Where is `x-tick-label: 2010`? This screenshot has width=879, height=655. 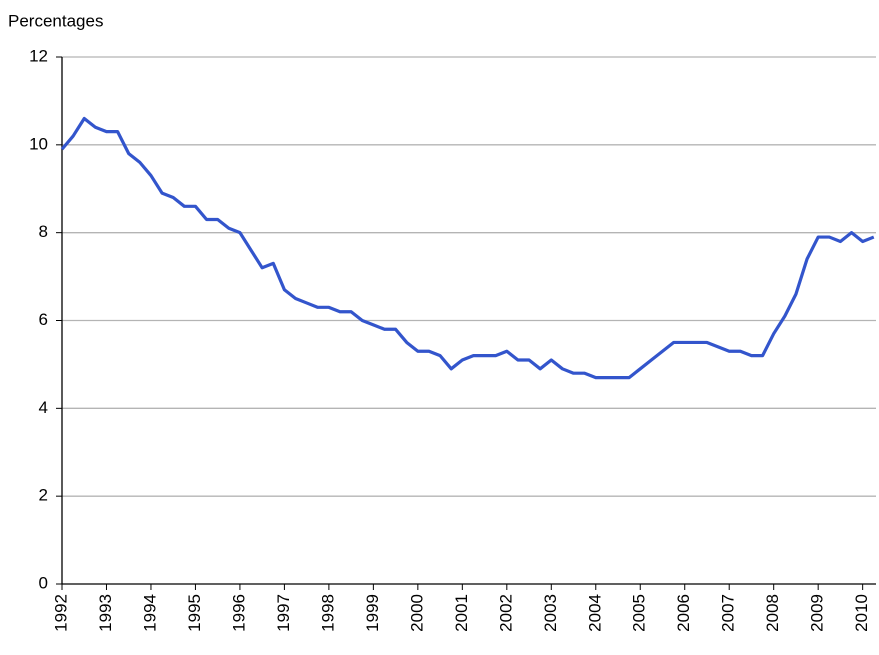
x-tick-label: 2010 is located at coordinates (861, 613).